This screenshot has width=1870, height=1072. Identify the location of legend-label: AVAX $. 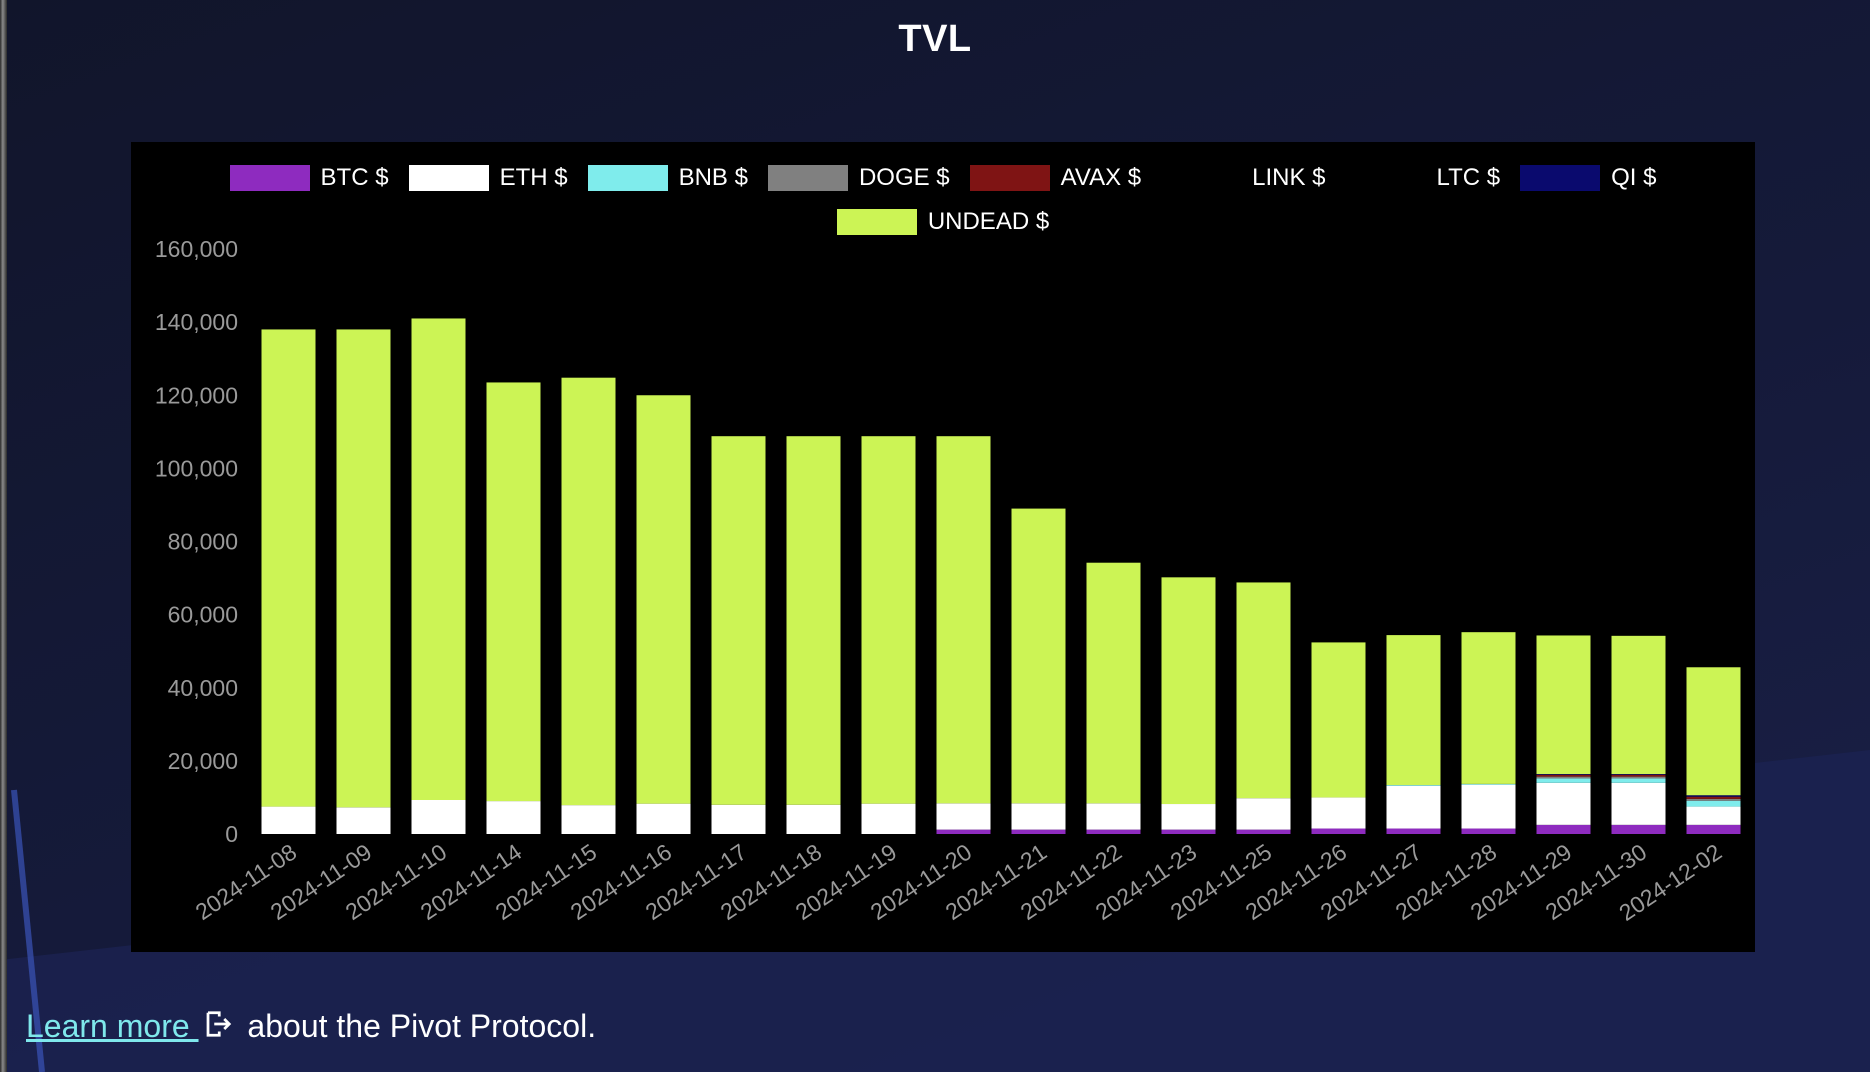
(1101, 177).